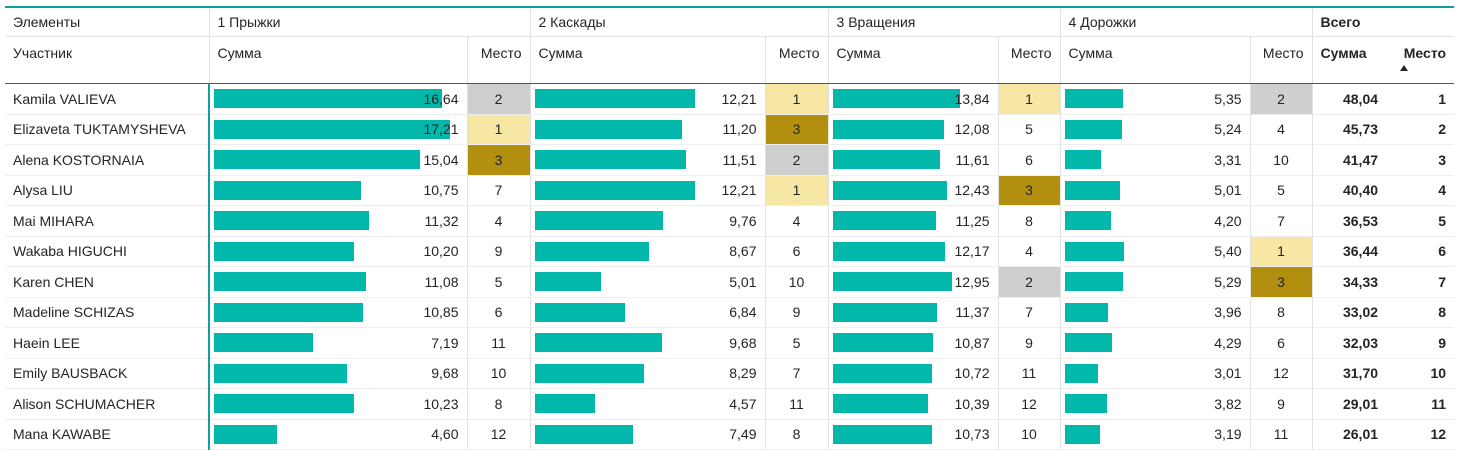 The height and width of the screenshot is (450, 1460). What do you see at coordinates (1155, 129) in the screenshot?
I see `steps-sum-cell: 5,24` at bounding box center [1155, 129].